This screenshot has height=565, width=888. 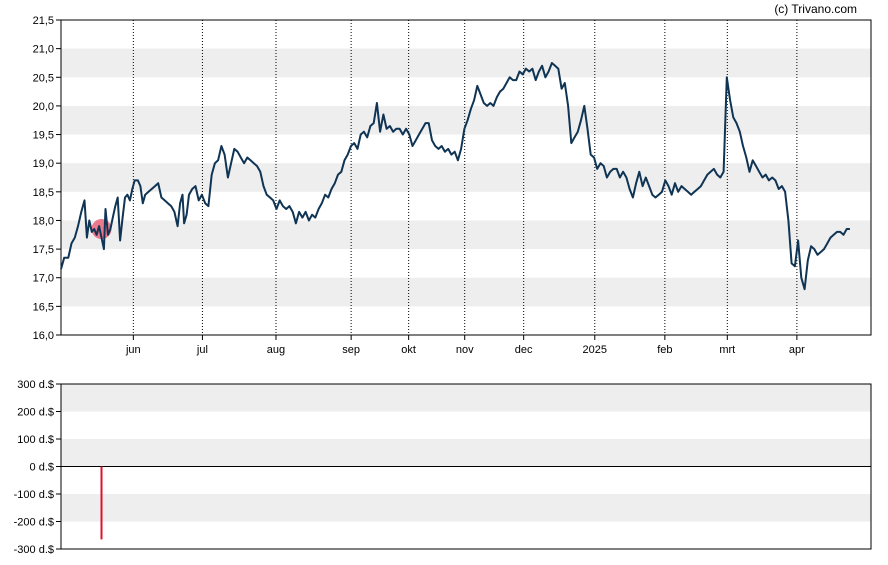 What do you see at coordinates (133, 350) in the screenshot?
I see `x-tick-label: jun` at bounding box center [133, 350].